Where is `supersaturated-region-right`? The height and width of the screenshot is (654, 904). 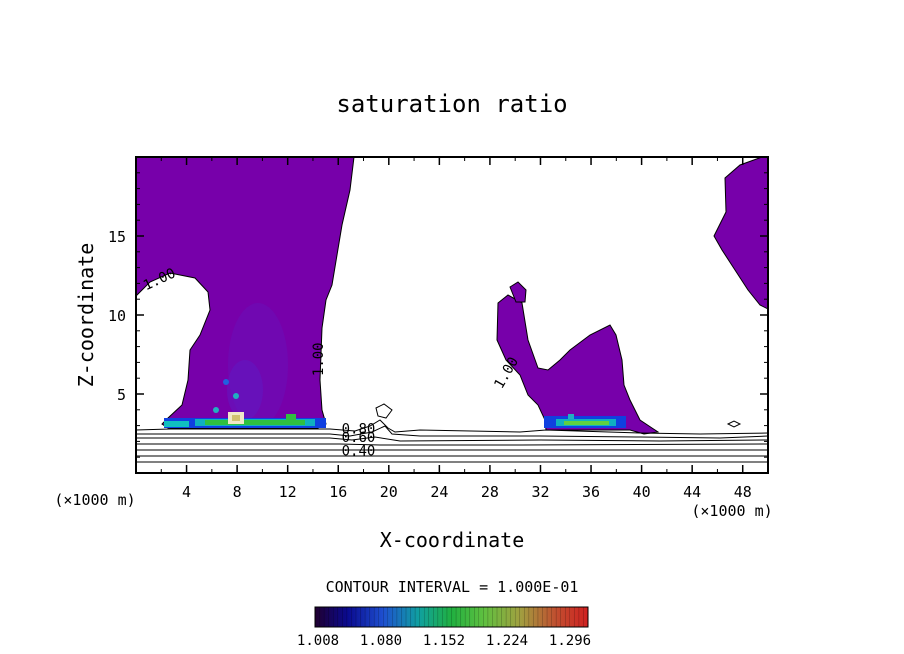 supersaturated-region-right is located at coordinates (740, 233).